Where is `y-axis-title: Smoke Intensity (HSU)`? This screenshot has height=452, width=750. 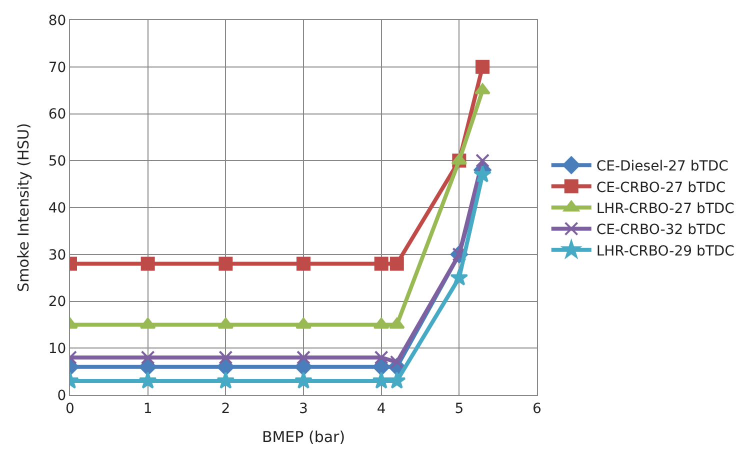
y-axis-title: Smoke Intensity (HSU) is located at coordinates (23, 207).